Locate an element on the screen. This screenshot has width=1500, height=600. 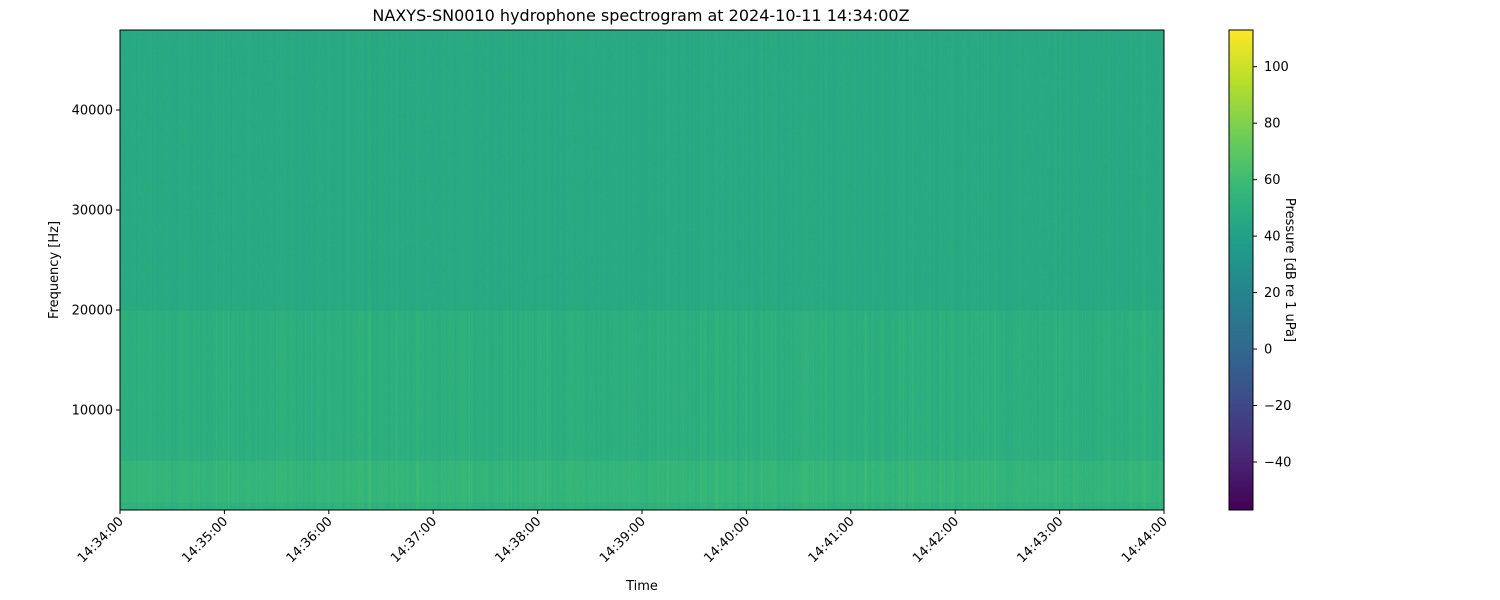
x-tick-label: 14:40:00 is located at coordinates (727, 540).